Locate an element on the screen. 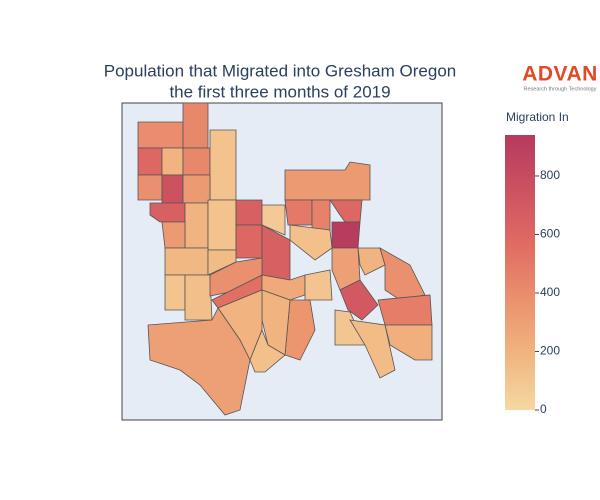 Image resolution: width=600 pixels, height=500 pixels. colorbar is located at coordinates (520, 272).